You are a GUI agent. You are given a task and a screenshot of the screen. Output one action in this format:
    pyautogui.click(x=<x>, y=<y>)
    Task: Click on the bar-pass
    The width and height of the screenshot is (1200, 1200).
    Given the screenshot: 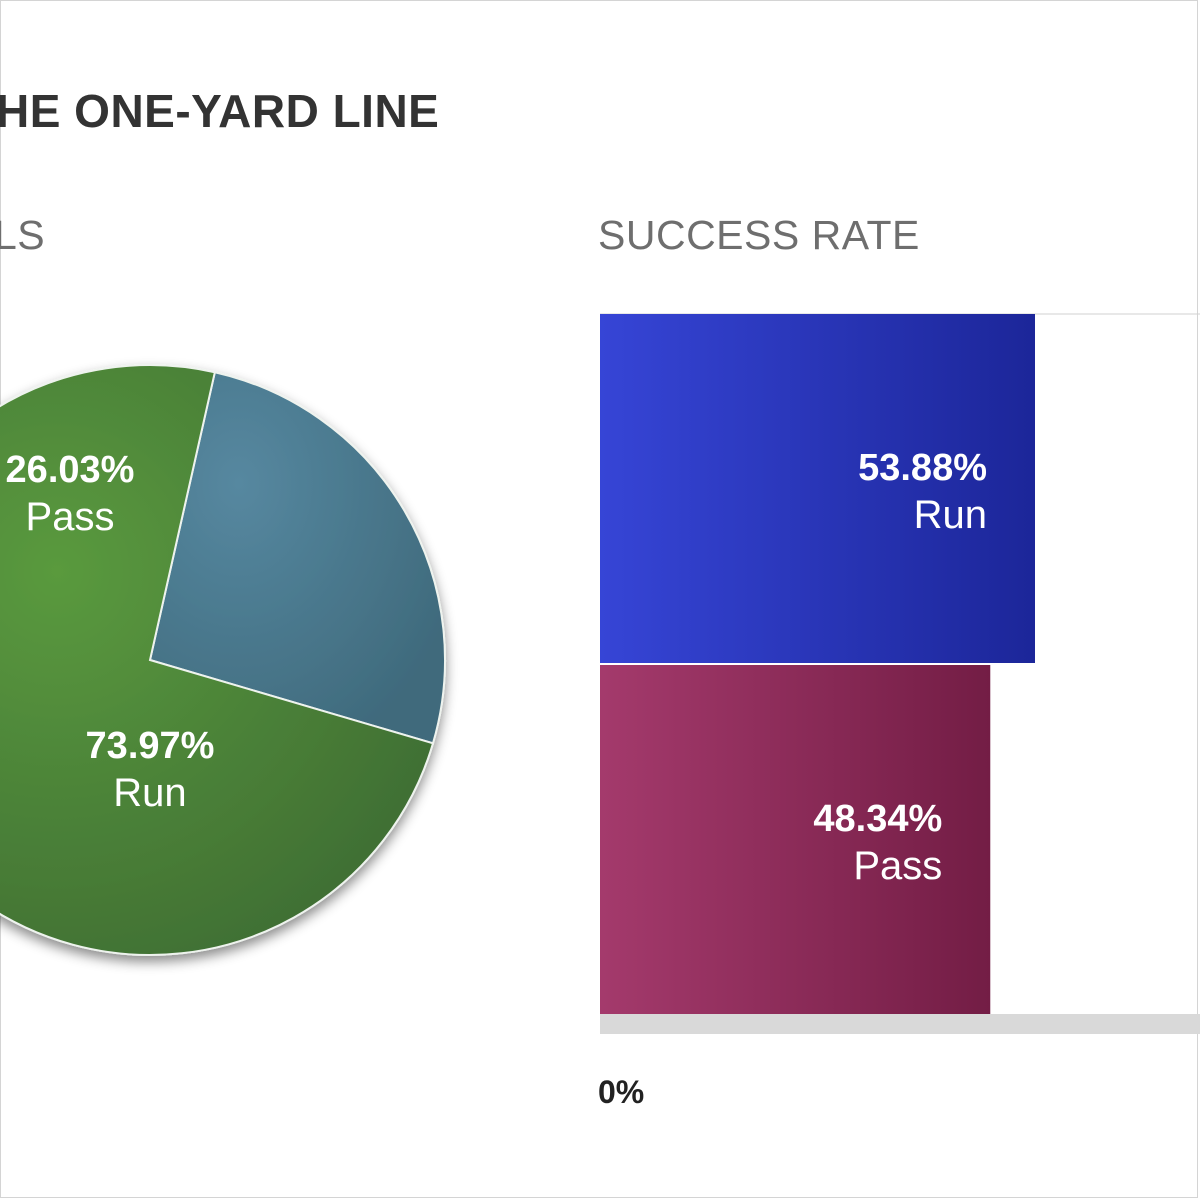 What is the action you would take?
    pyautogui.click(x=795, y=839)
    